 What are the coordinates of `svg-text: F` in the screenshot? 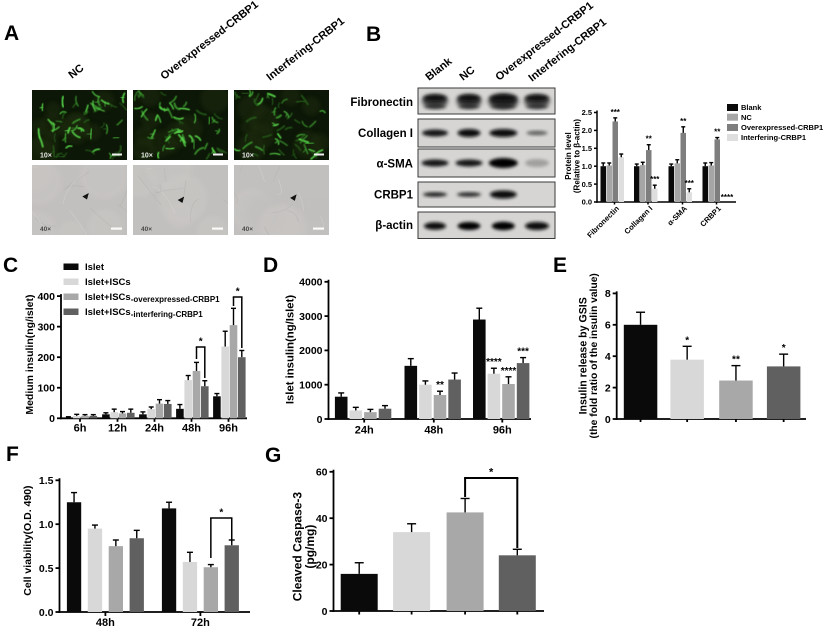 It's located at (12, 454).